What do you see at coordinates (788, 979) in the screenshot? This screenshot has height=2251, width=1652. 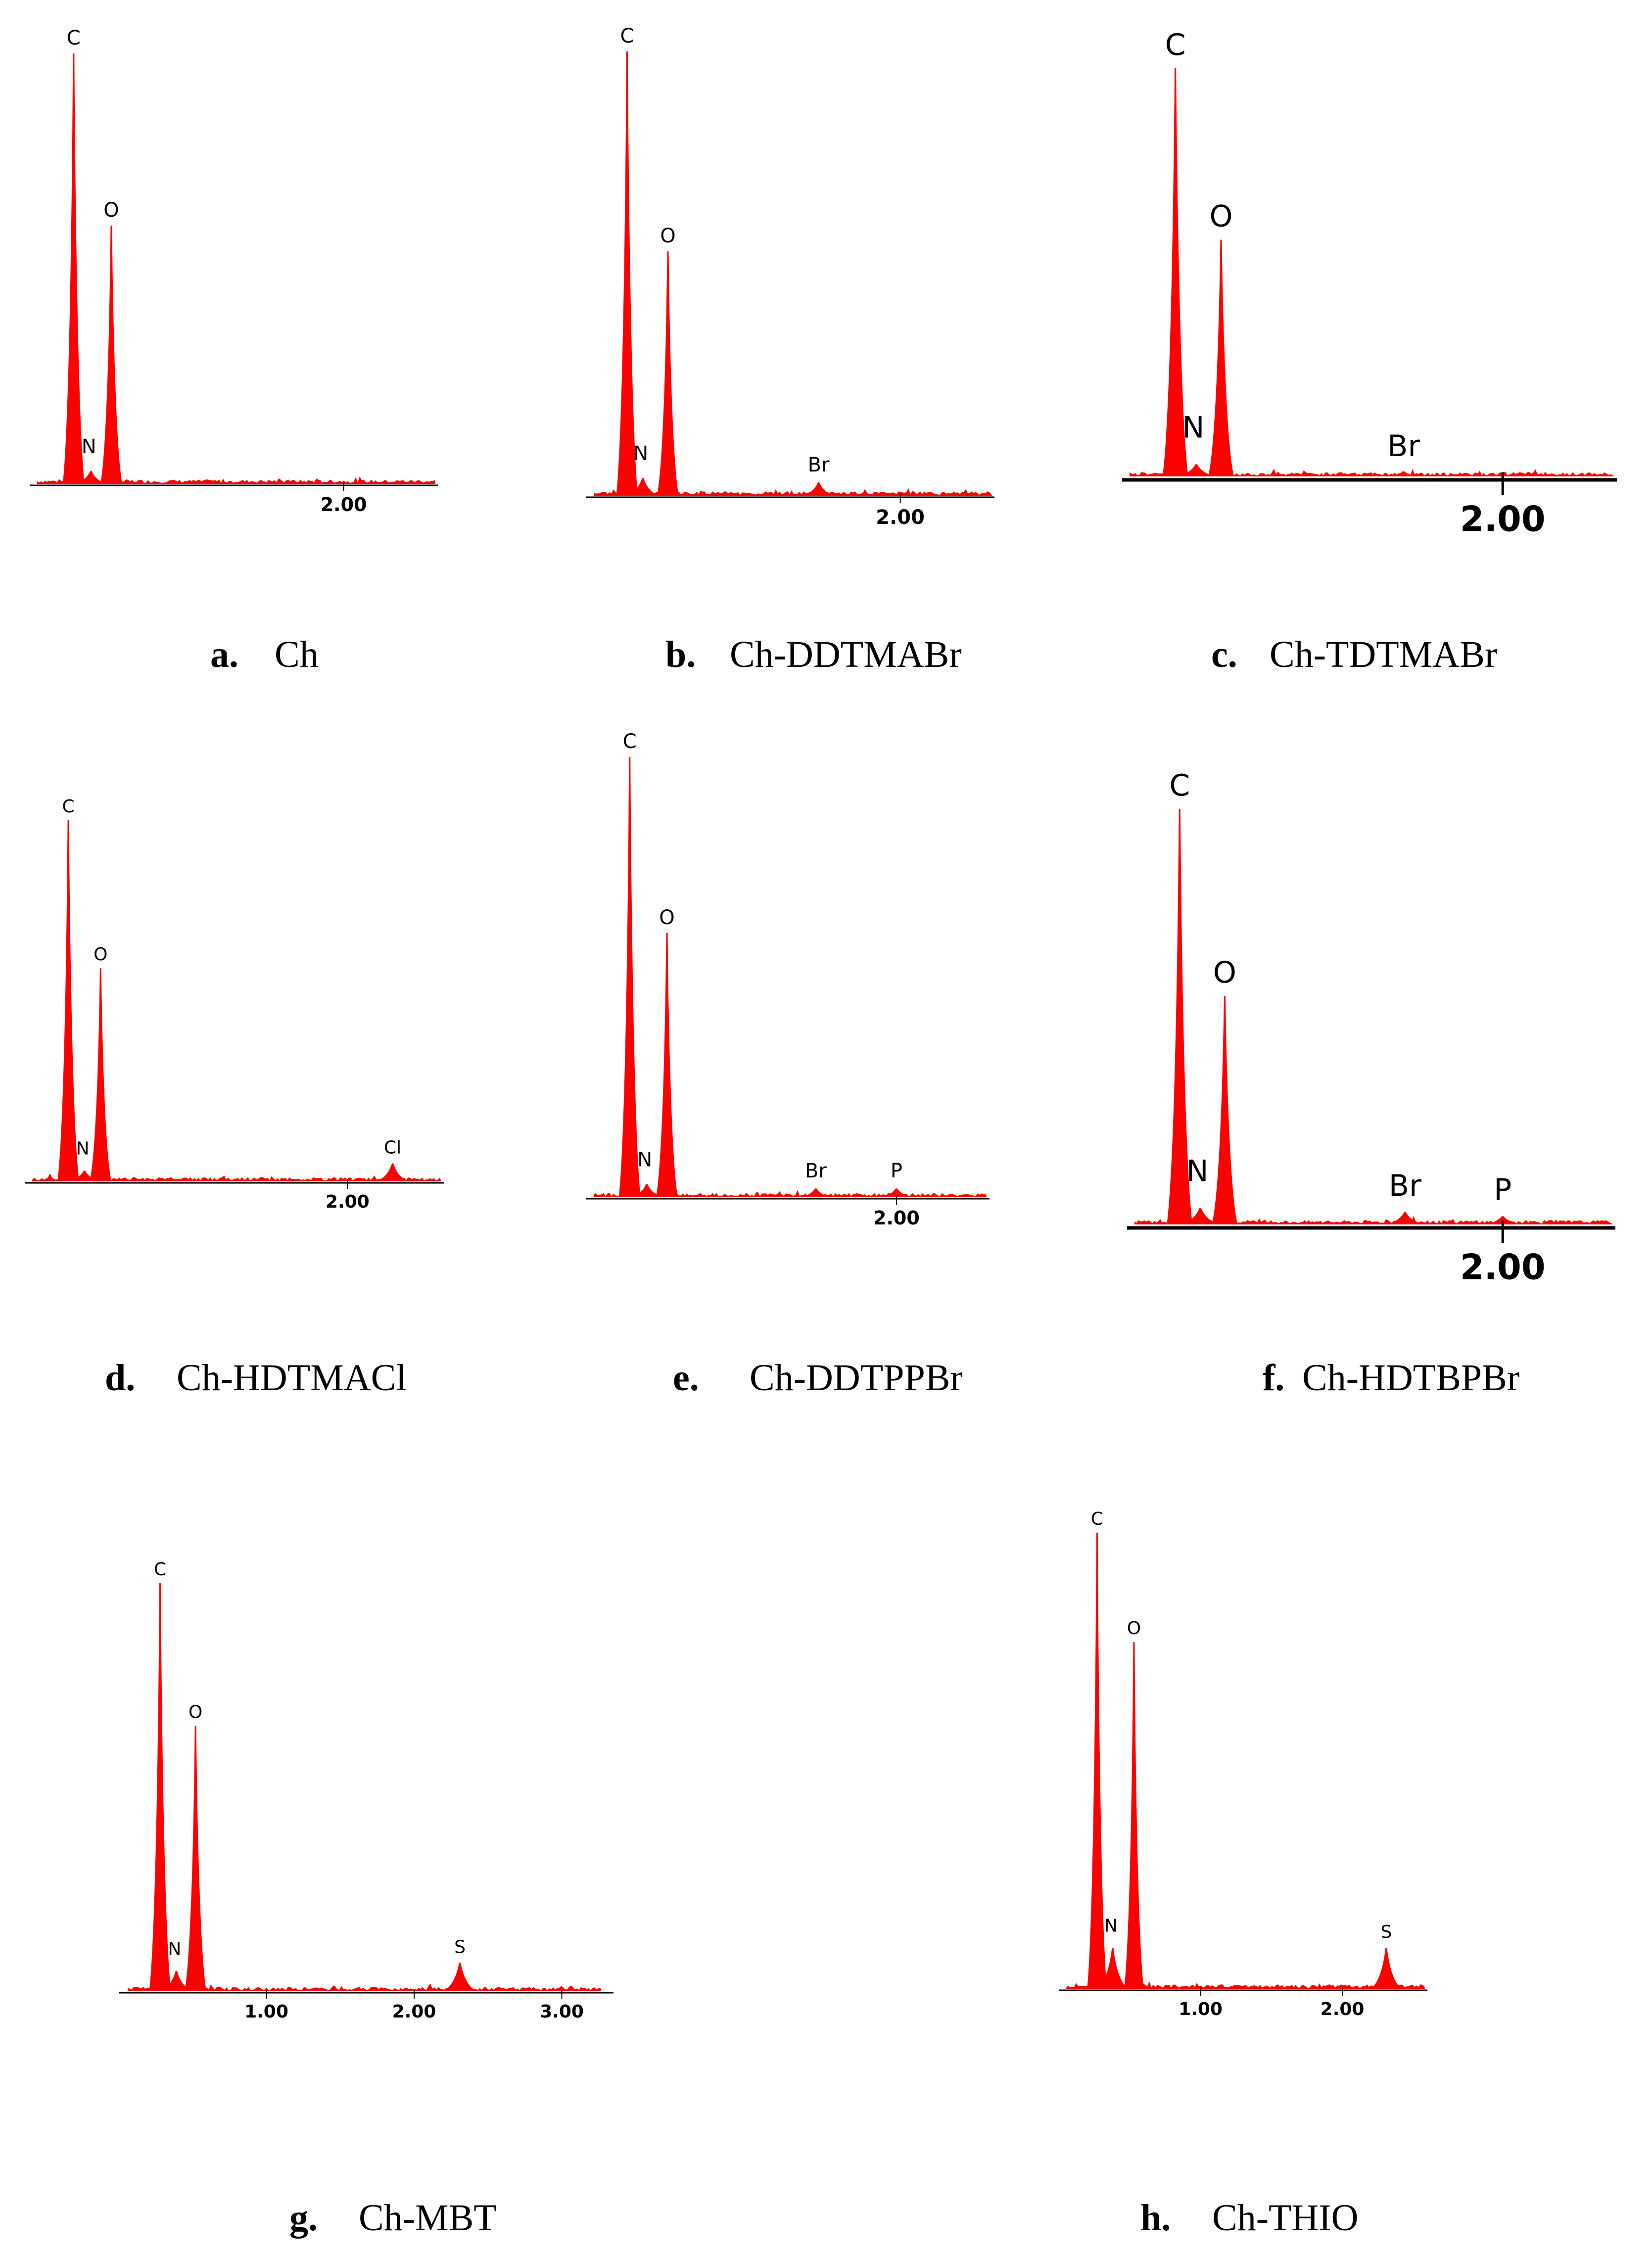 I see `spectrum-panel-e: C N O Br P 2.00` at bounding box center [788, 979].